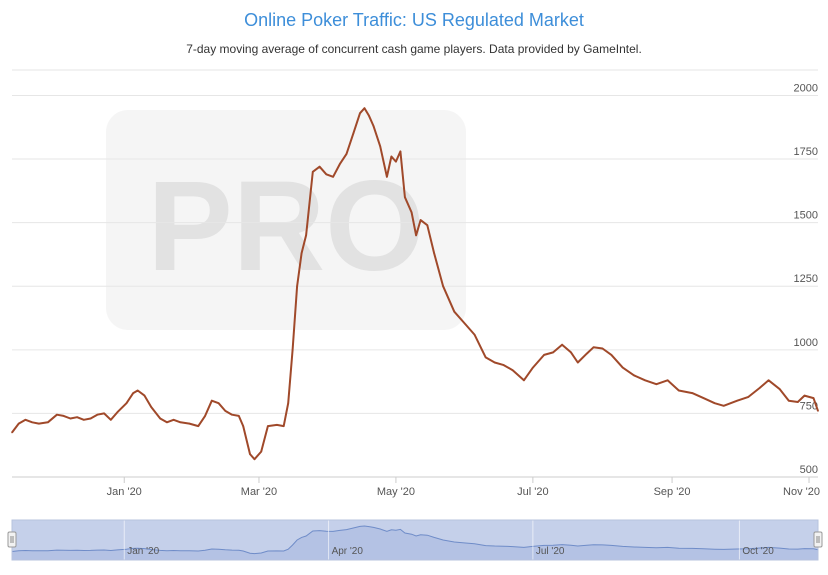 Image resolution: width=828 pixels, height=575 pixels. I want to click on x-tick-label: Nov '20, so click(801, 492).